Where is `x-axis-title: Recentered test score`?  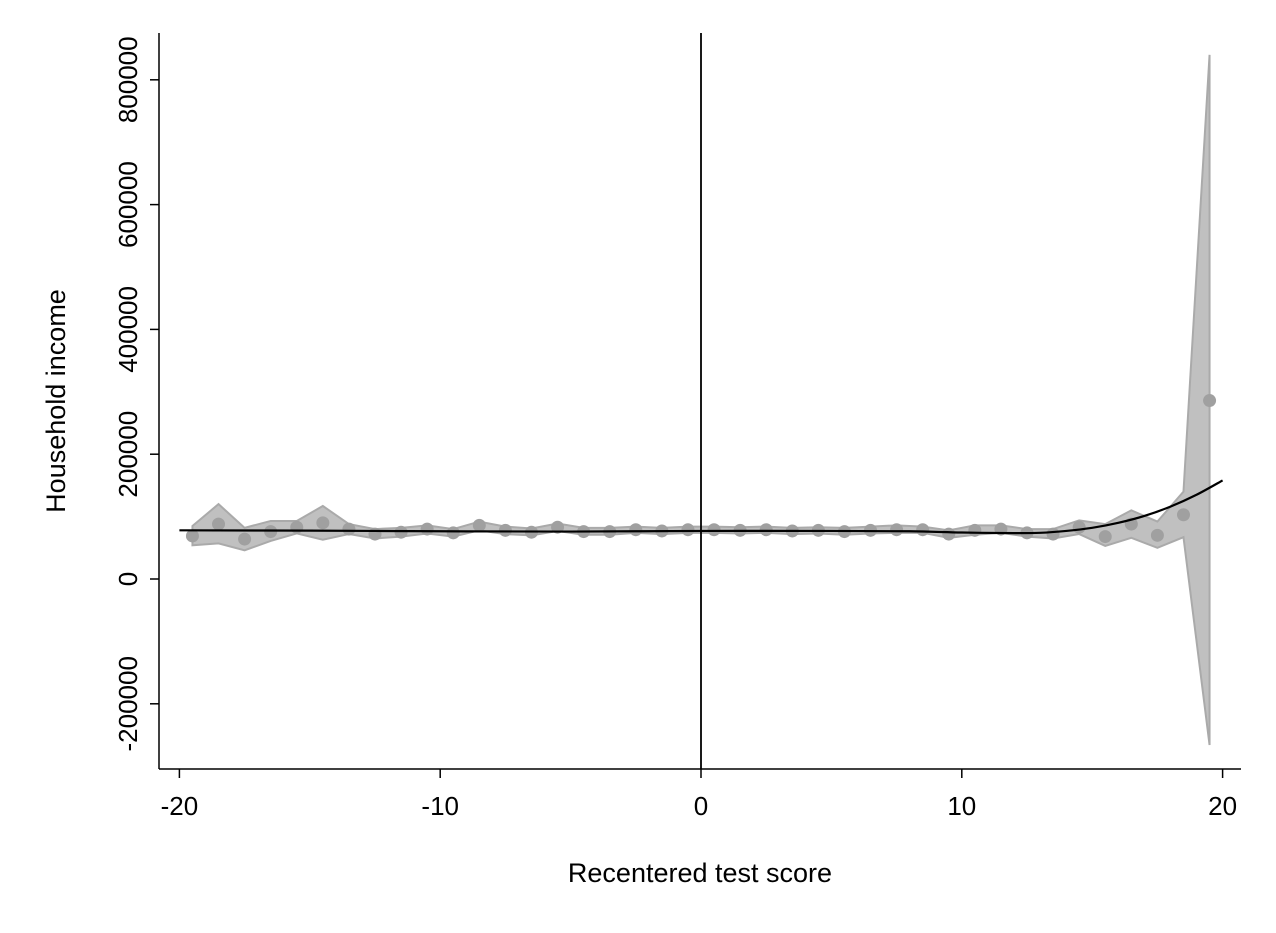 x-axis-title: Recentered test score is located at coordinates (700, 873).